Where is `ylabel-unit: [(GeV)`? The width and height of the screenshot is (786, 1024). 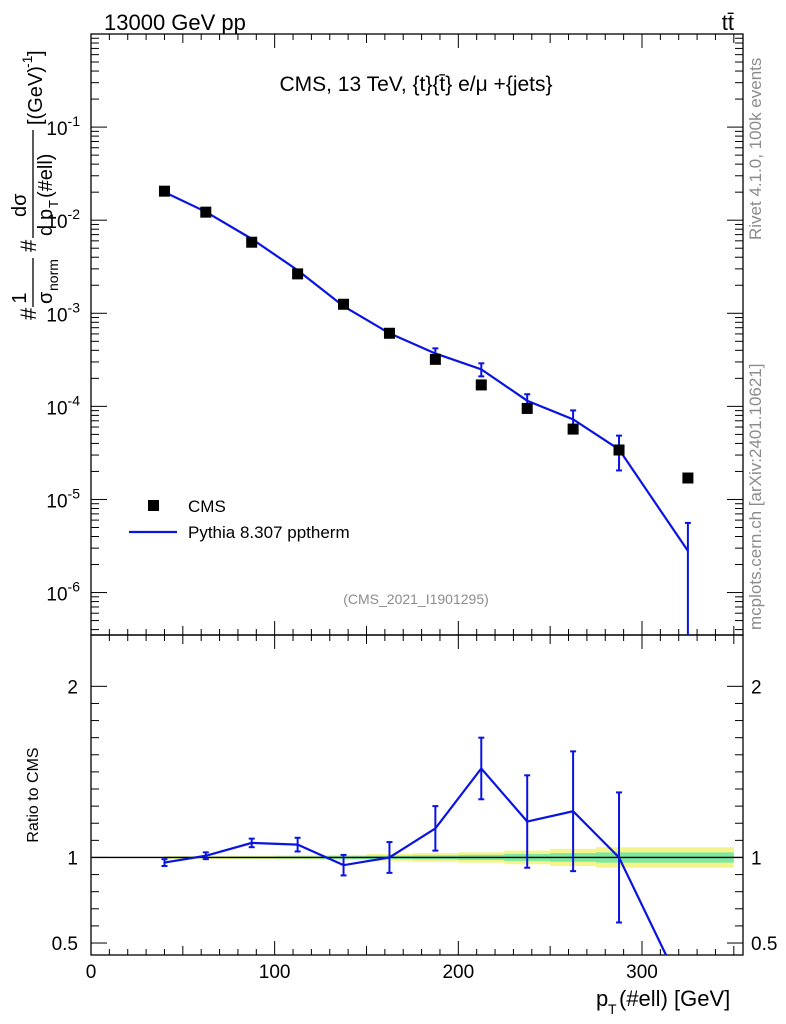 ylabel-unit: [(GeV) is located at coordinates (36, 95).